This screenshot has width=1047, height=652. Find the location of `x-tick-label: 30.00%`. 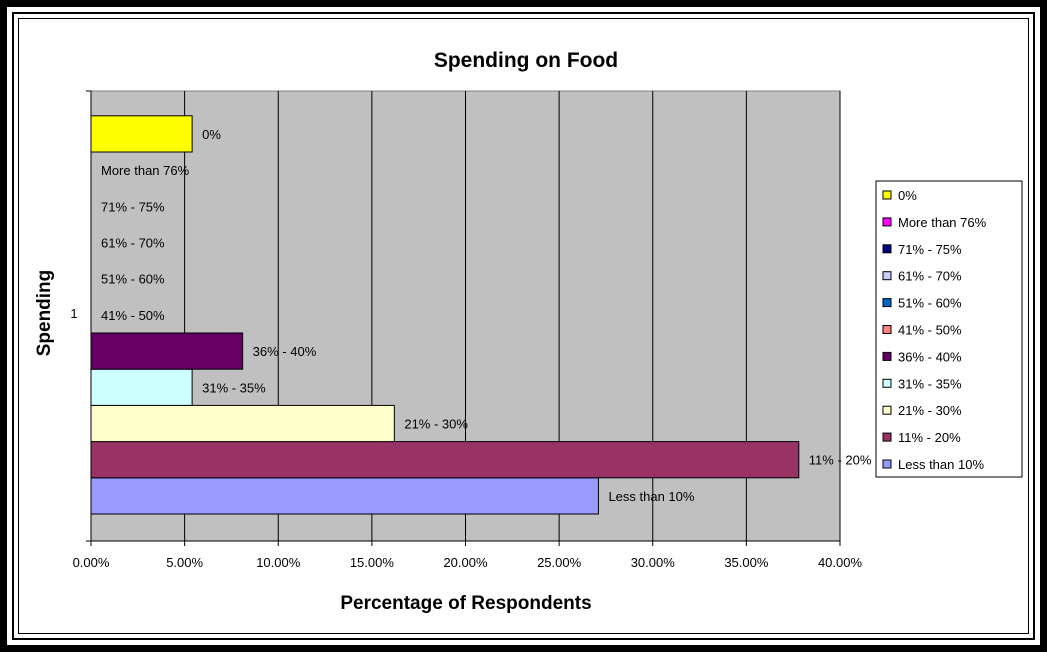

x-tick-label: 30.00% is located at coordinates (653, 562).